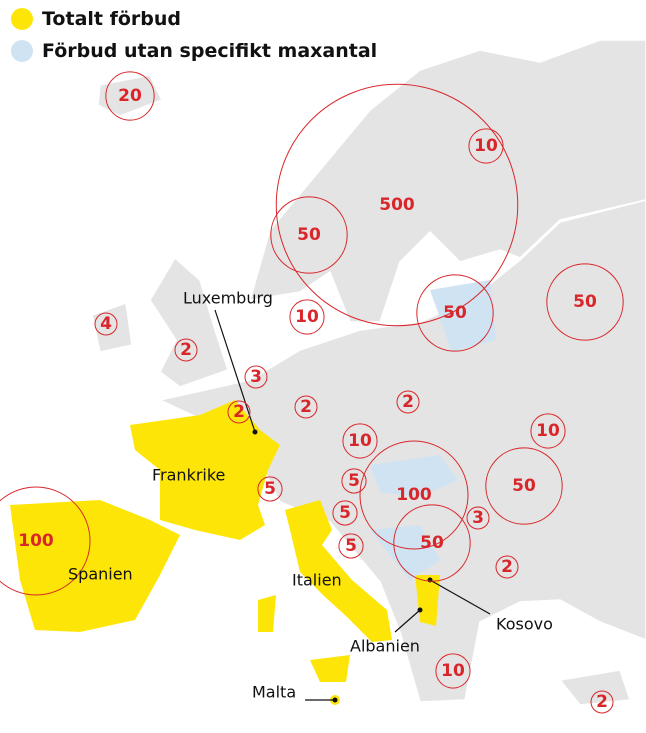  Describe the element at coordinates (385, 646) in the screenshot. I see `place-label: Albanien` at that location.